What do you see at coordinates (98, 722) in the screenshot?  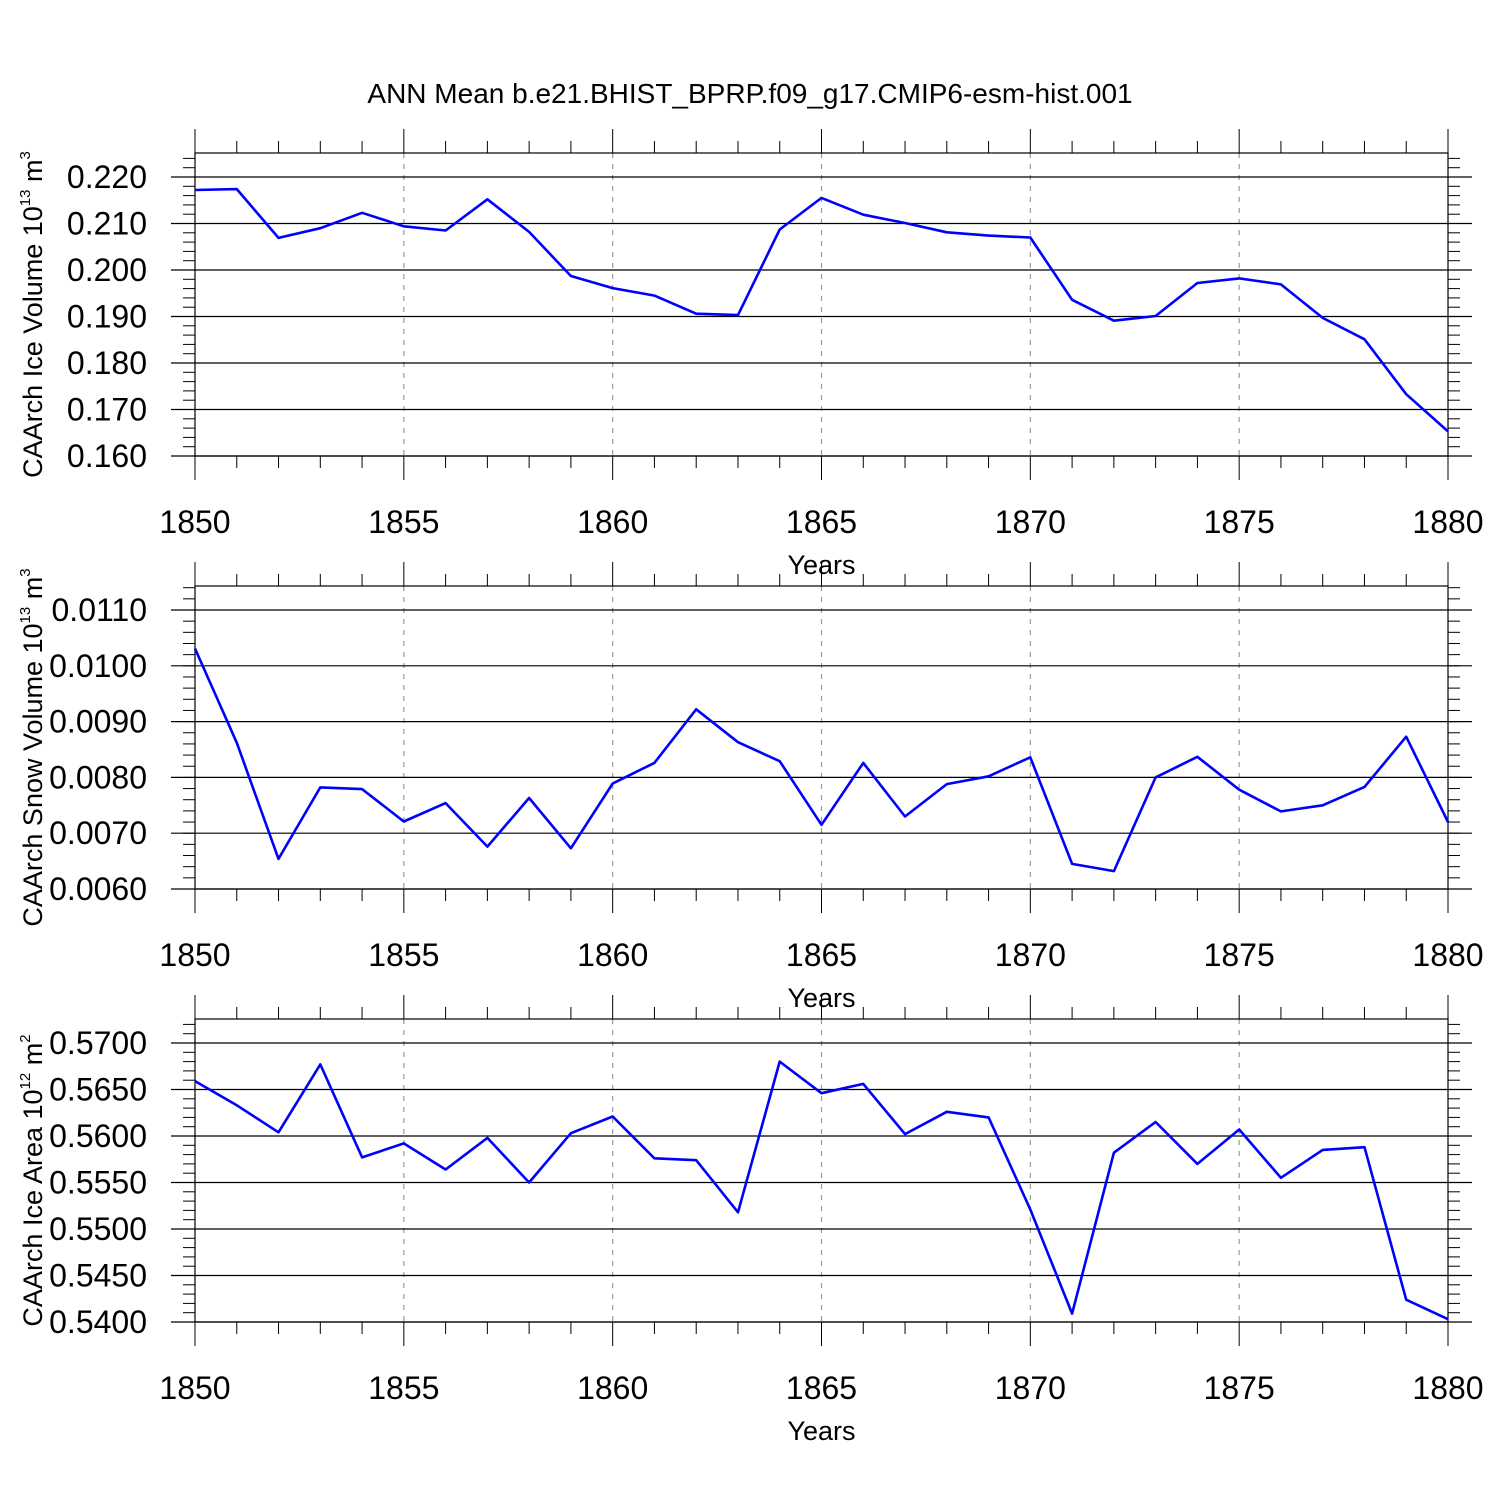 I see `y-tick-label: 0.0090` at bounding box center [98, 722].